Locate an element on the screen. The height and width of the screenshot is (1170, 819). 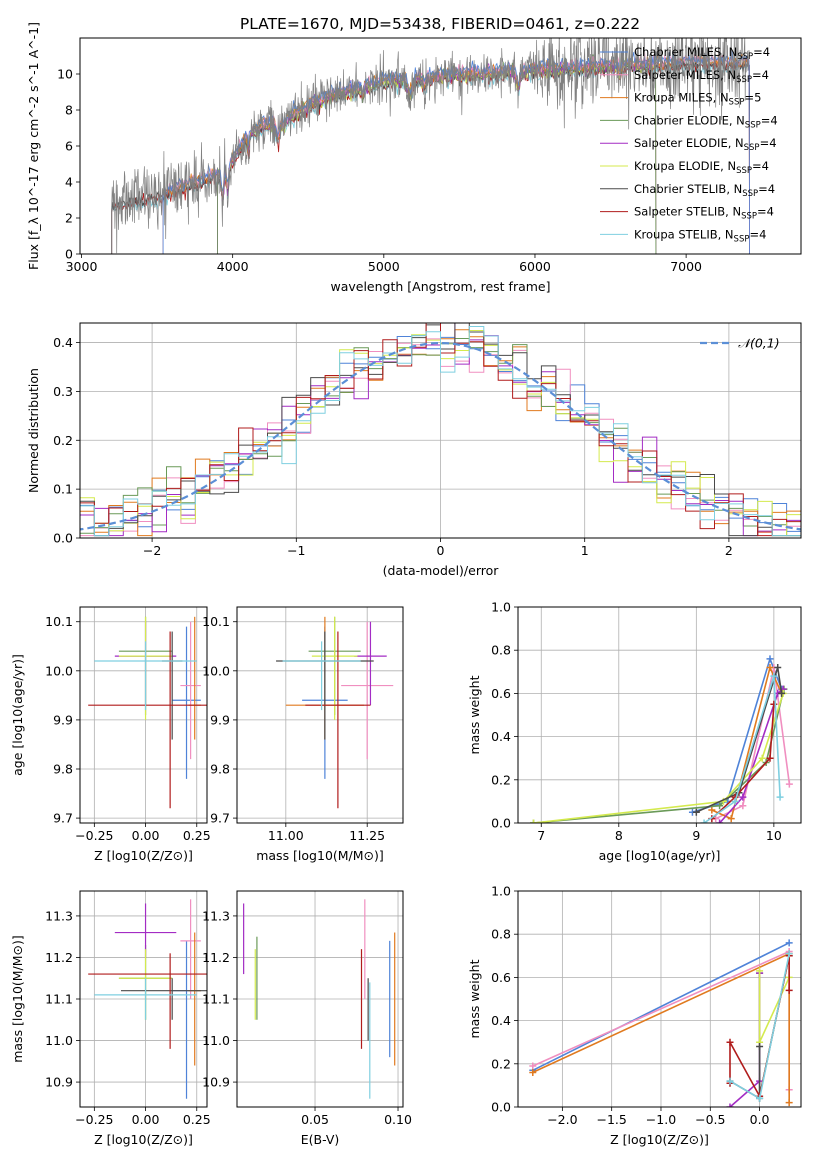
spectrum-xtick-label: 3000 is located at coordinates (82, 266).